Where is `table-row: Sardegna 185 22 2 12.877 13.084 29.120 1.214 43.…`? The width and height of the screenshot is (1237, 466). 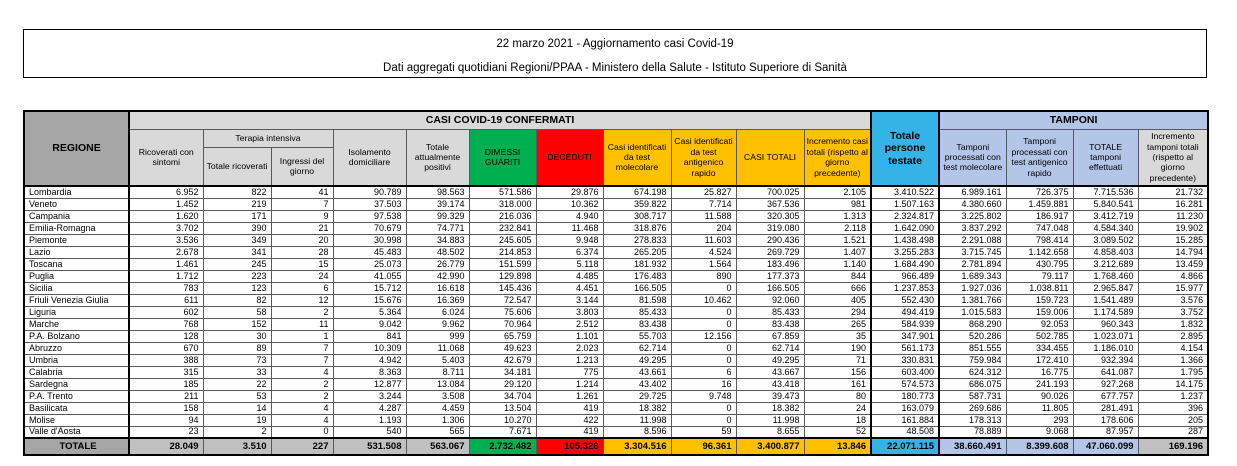
table-row: Sardegna 185 22 2 12.877 13.084 29.120 1.214 43.… is located at coordinates (616, 384).